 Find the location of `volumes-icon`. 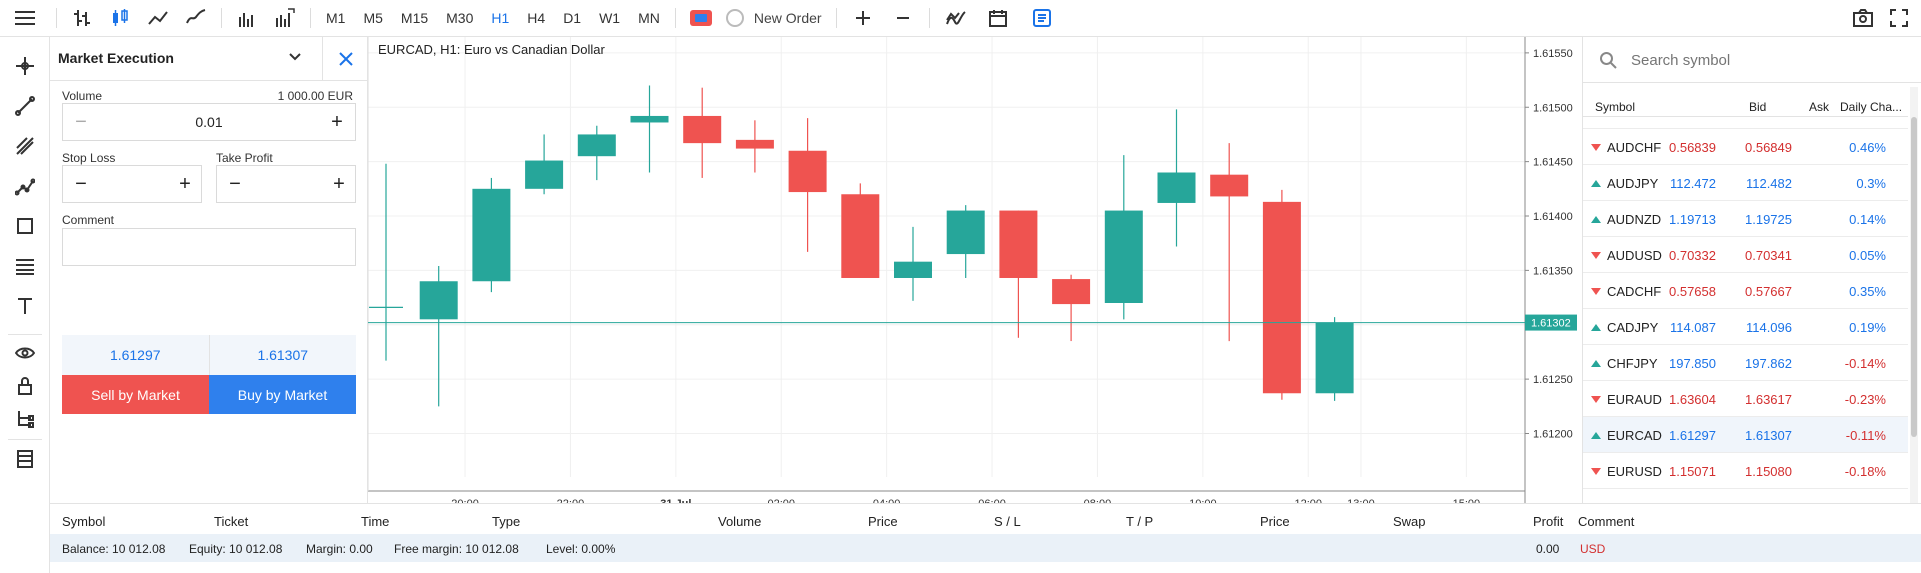

volumes-icon is located at coordinates (247, 18).